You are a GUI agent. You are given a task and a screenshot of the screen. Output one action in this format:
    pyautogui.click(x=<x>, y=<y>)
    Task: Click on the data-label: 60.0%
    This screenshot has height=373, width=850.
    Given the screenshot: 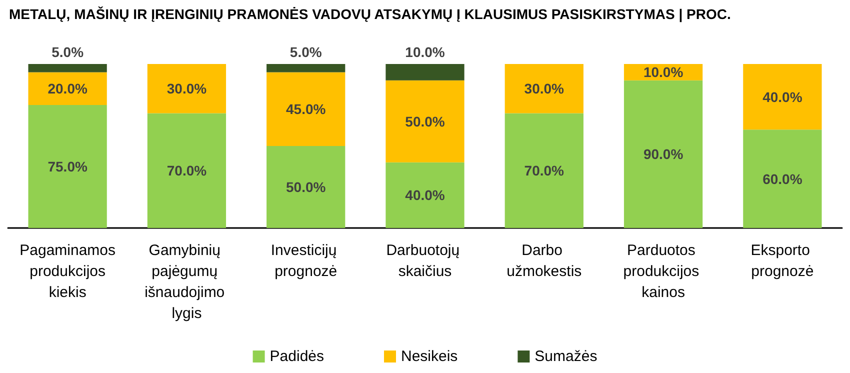 What is the action you would take?
    pyautogui.click(x=782, y=178)
    